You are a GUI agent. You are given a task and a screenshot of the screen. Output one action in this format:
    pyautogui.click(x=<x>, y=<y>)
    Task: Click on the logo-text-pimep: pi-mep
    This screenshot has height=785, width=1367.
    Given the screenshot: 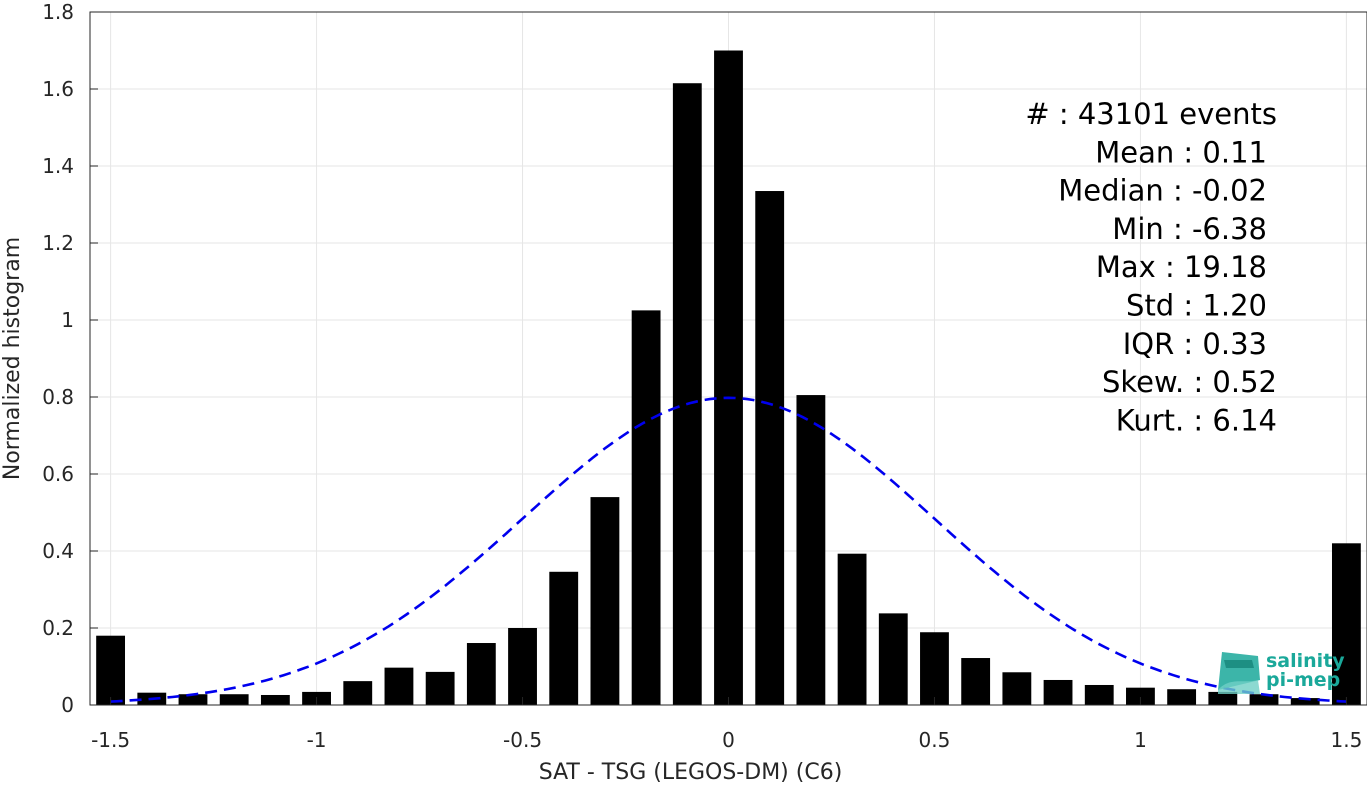 What is the action you would take?
    pyautogui.click(x=1303, y=680)
    